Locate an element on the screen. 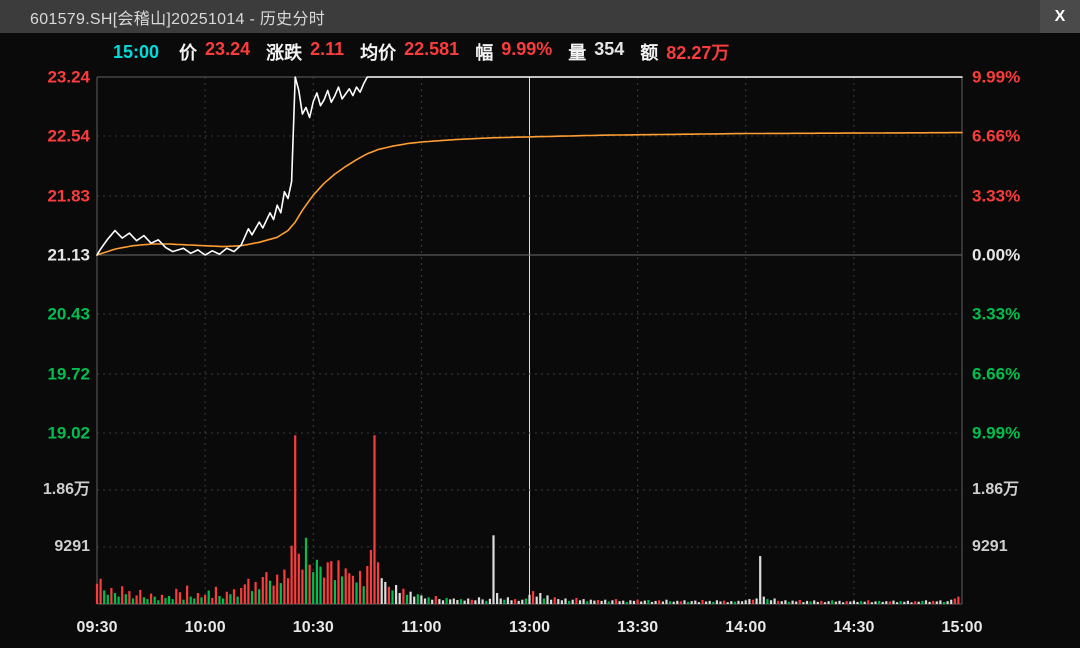 The height and width of the screenshot is (648, 1080). info-value-price: 23.24 is located at coordinates (228, 49).